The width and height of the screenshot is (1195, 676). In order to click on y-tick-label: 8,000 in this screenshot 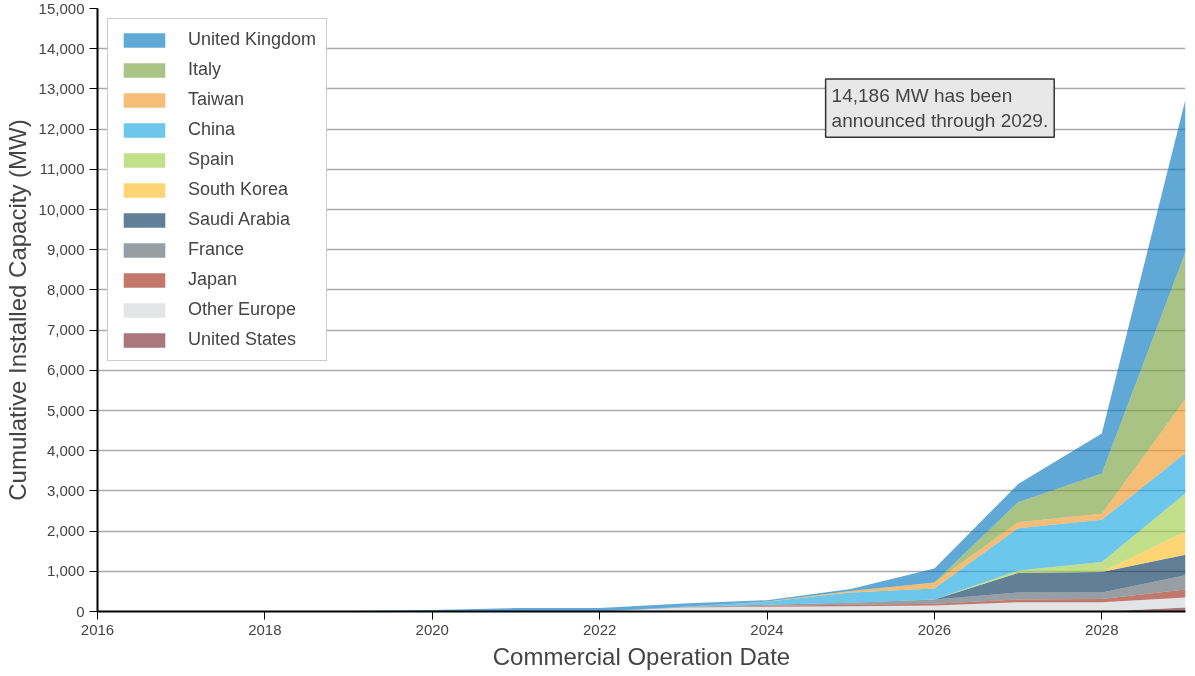, I will do `click(65, 289)`.